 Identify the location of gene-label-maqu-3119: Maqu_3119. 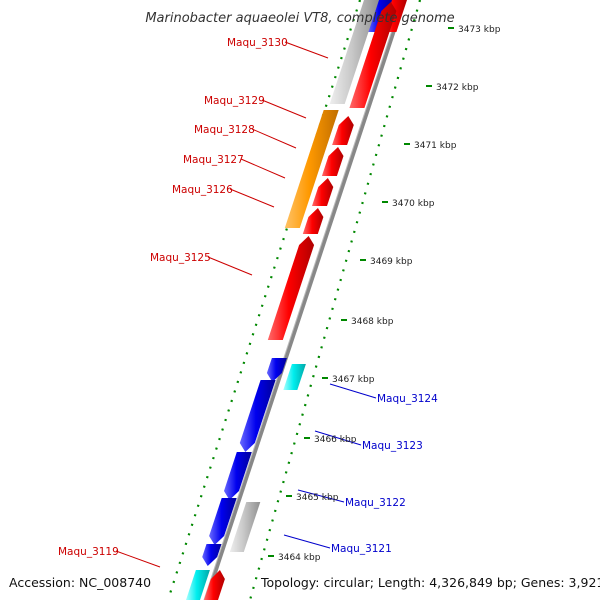
(88, 552).